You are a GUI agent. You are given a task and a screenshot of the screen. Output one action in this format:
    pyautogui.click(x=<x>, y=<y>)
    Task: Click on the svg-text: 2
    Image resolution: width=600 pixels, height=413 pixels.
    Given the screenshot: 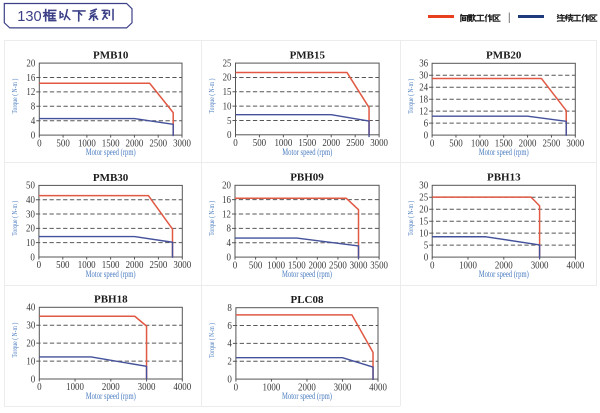 What is the action you would take?
    pyautogui.click(x=229, y=362)
    